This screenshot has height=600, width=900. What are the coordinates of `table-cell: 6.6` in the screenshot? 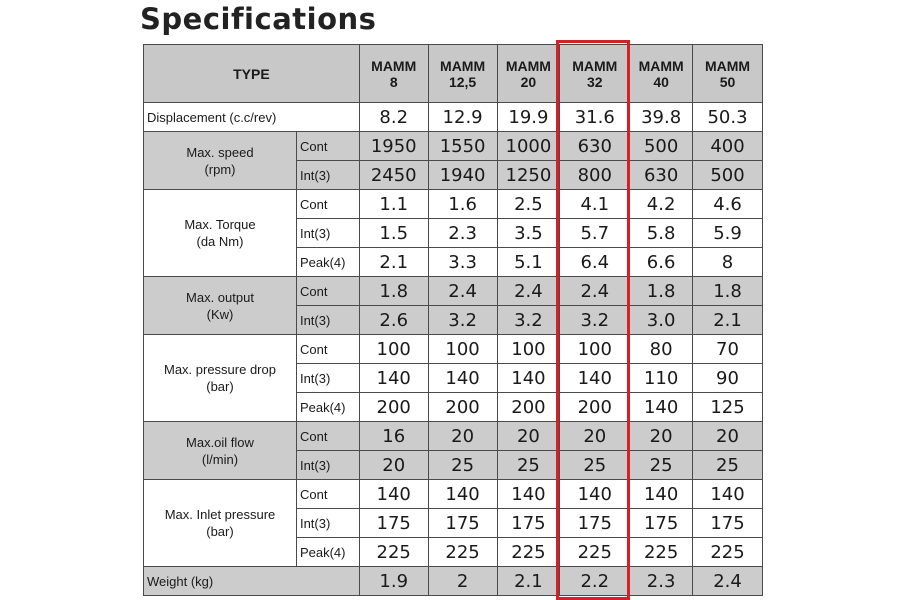 It's located at (661, 262).